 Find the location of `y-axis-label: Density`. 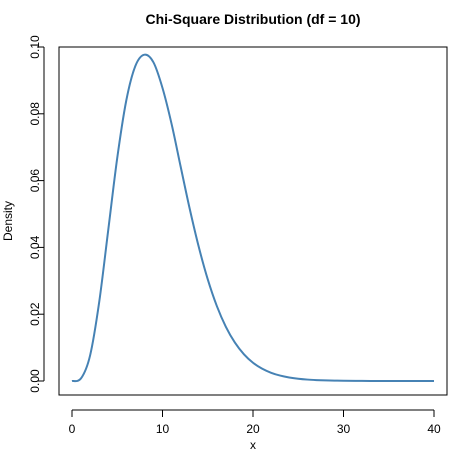

y-axis-label: Density is located at coordinates (8, 221).